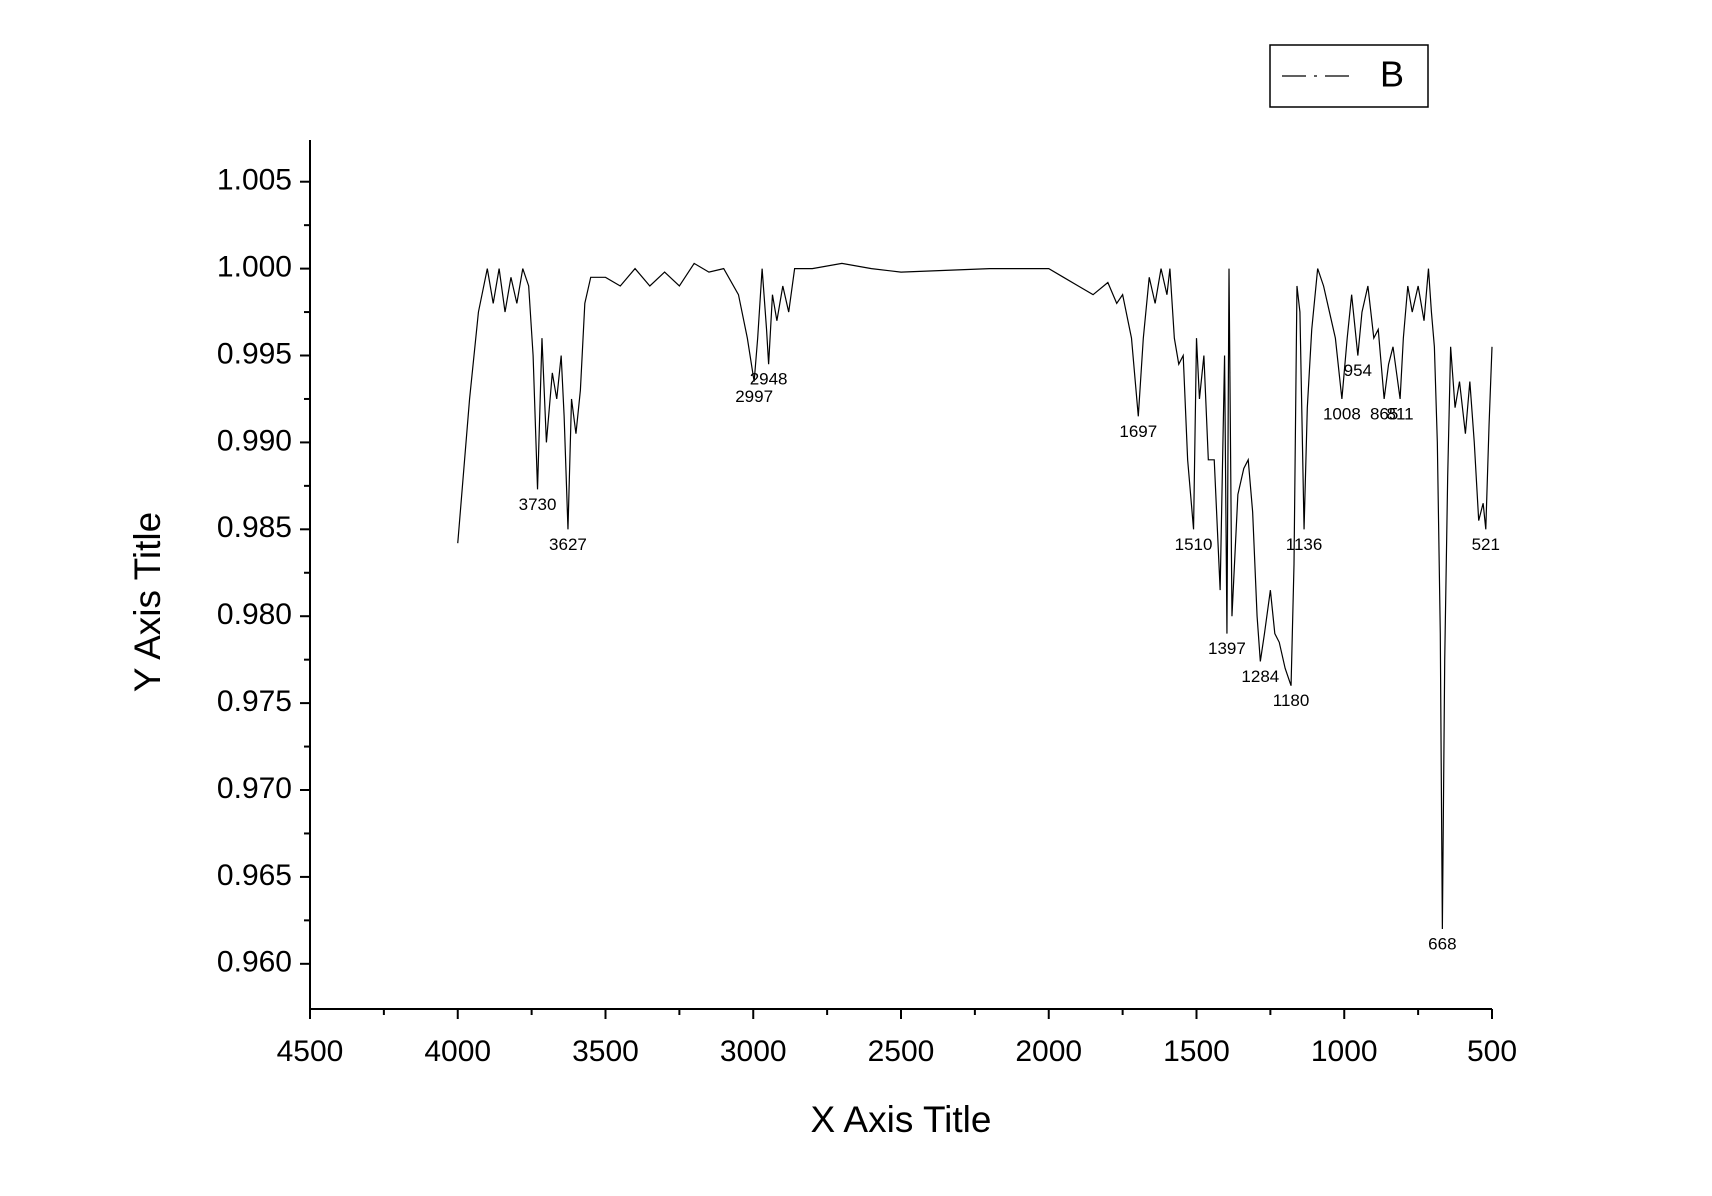 The height and width of the screenshot is (1196, 1712). What do you see at coordinates (1260, 676) in the screenshot?
I see `peak-label: 1284` at bounding box center [1260, 676].